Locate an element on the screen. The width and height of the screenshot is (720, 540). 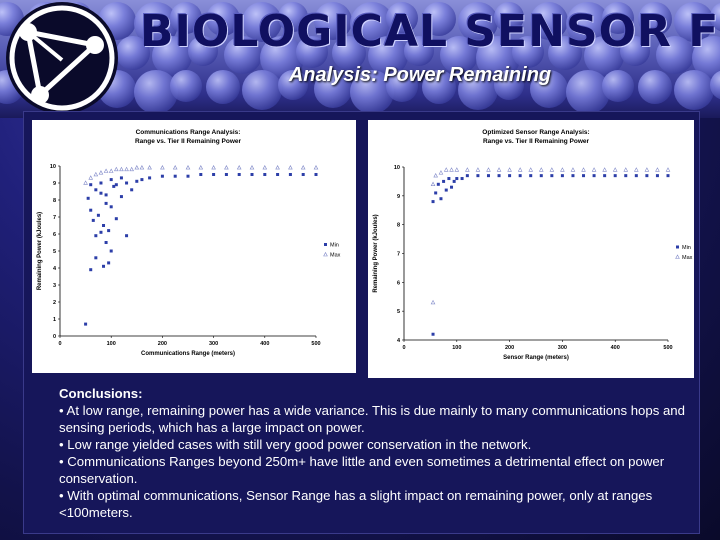
conclusions-heading: Conclusions: is located at coordinates (101, 393).